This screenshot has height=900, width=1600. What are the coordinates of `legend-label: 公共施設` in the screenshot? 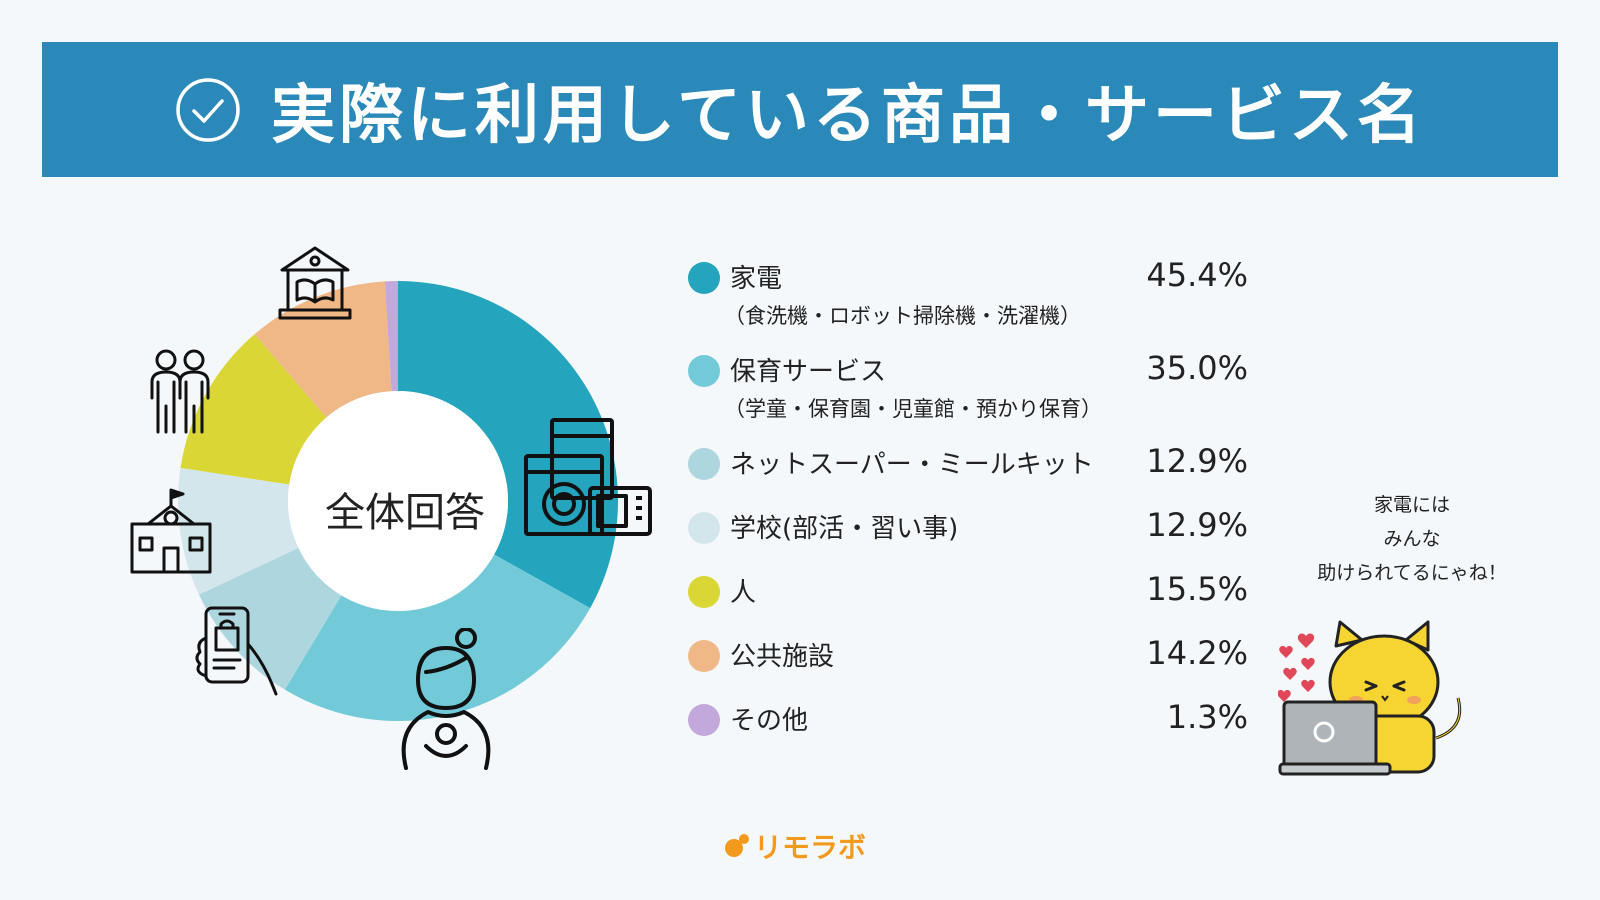 It's located at (782, 657).